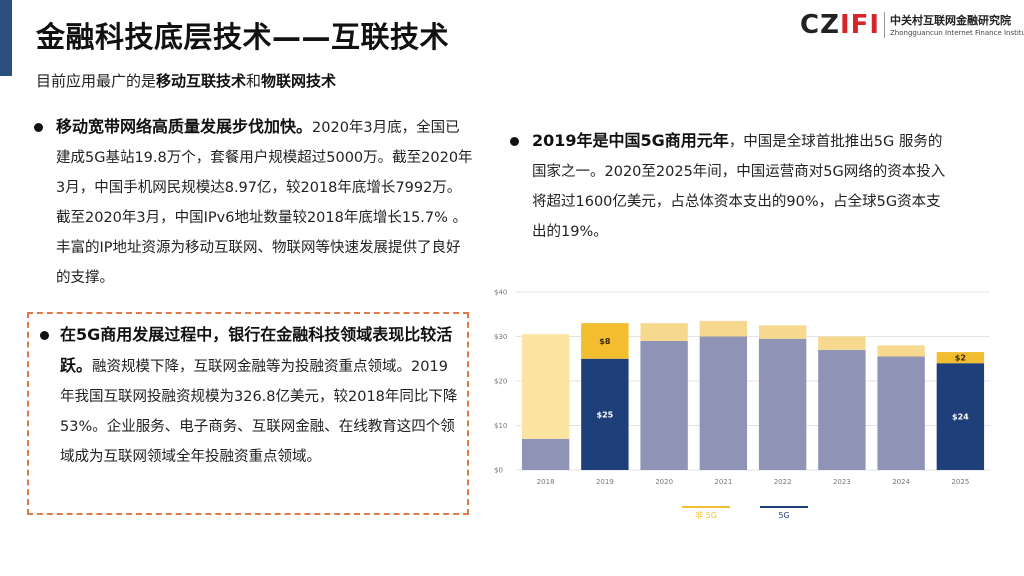 The image size is (1024, 576). What do you see at coordinates (706, 515) in the screenshot?
I see `legend-label: 非 5G` at bounding box center [706, 515].